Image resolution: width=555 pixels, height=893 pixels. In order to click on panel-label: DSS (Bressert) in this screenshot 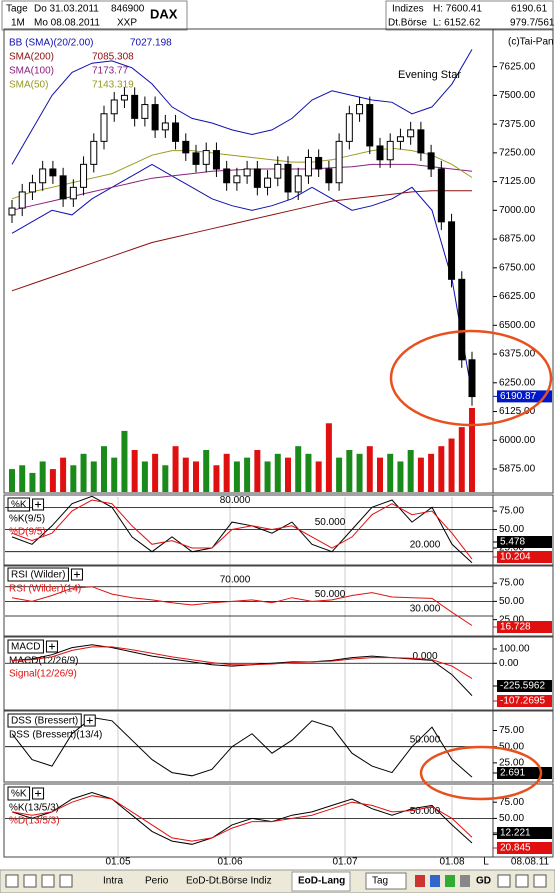, I will do `click(44, 721)`.